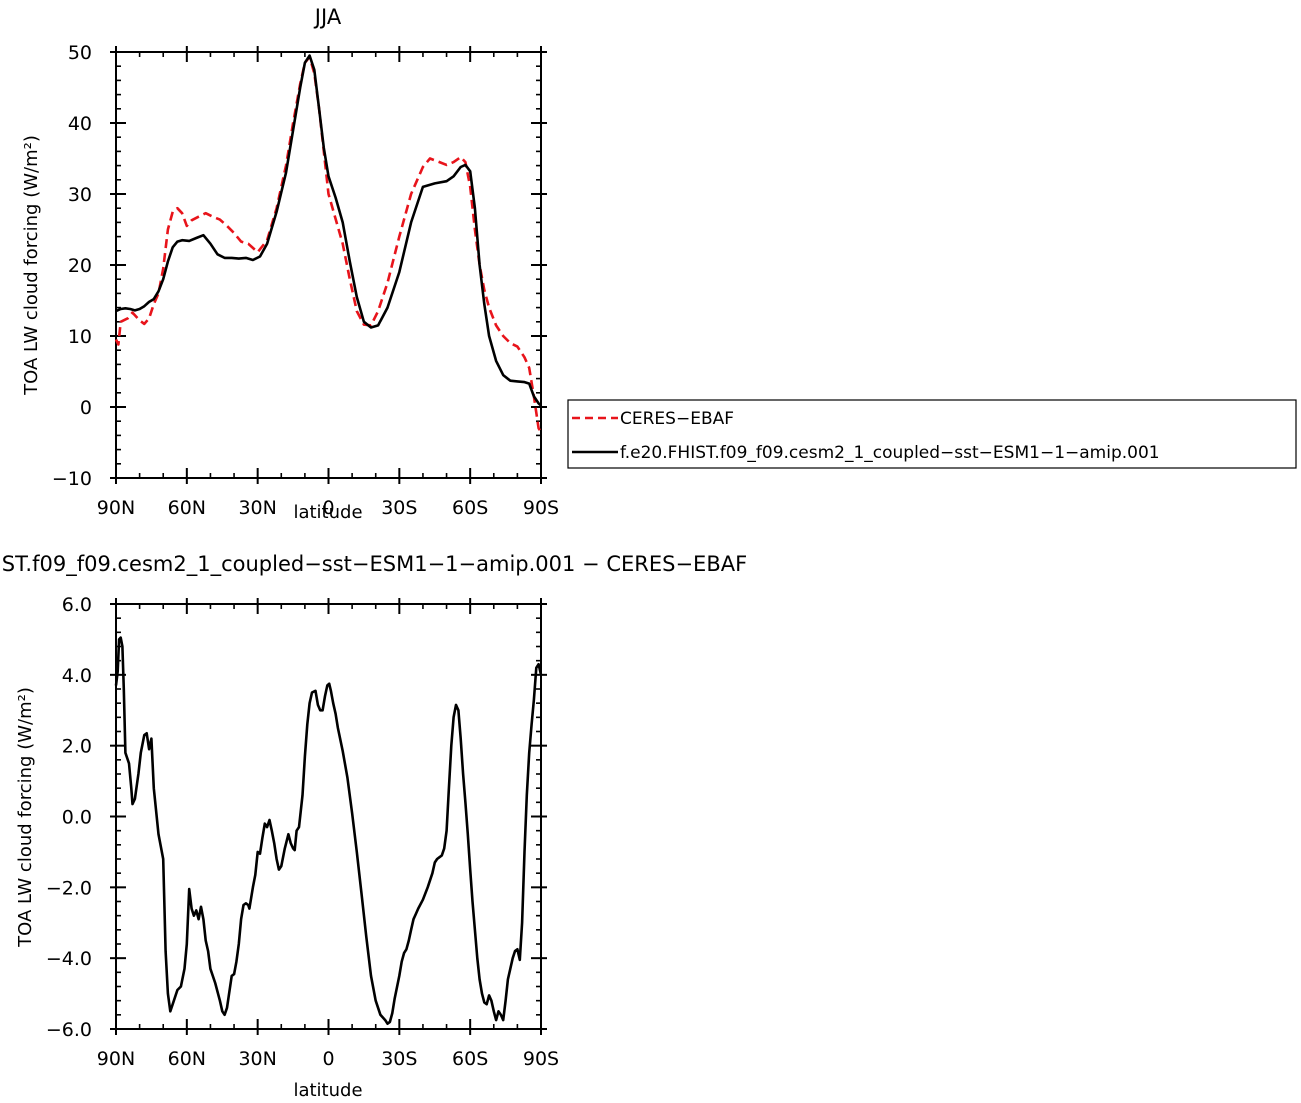 Image resolution: width=1301 pixels, height=1103 pixels. What do you see at coordinates (77, 818) in the screenshot?
I see `bottom-chart-y-tick-label: 0.0` at bounding box center [77, 818].